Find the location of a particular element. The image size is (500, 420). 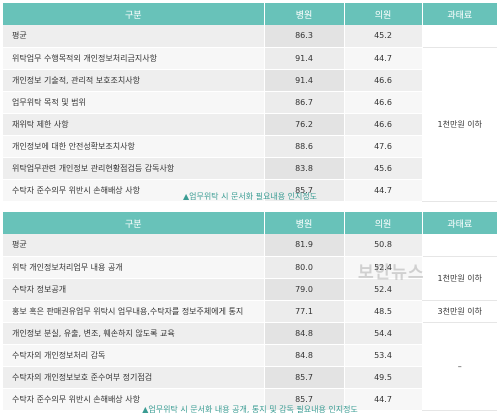

table-row: 수탁자의 개인정보처리 감독 84.8 53.4 is located at coordinates (250, 355).